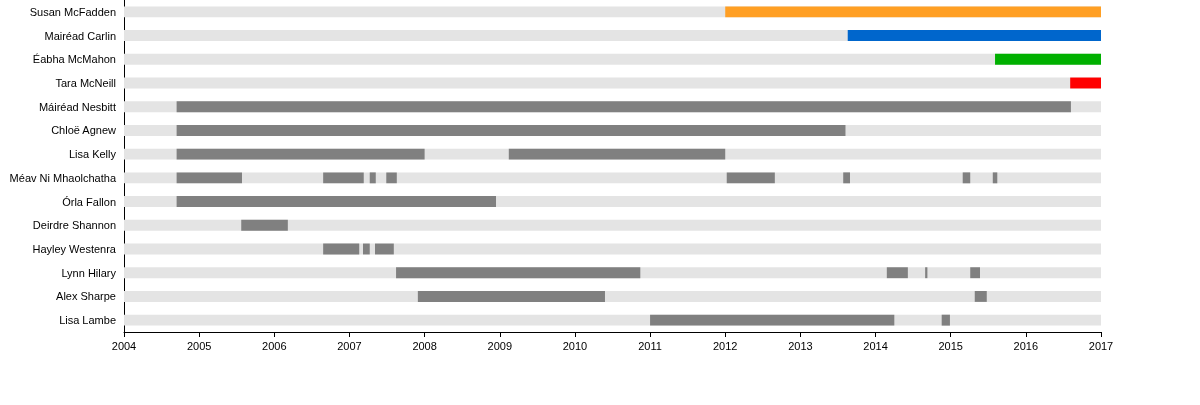 This screenshot has height=405, width=1200. I want to click on y-tick-label: Deirdre Shannon, so click(74, 225).